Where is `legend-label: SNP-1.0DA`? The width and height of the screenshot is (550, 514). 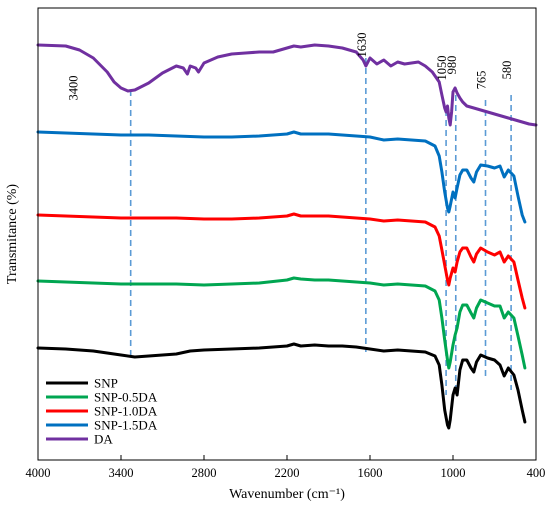 legend-label: SNP-1.0DA is located at coordinates (126, 411).